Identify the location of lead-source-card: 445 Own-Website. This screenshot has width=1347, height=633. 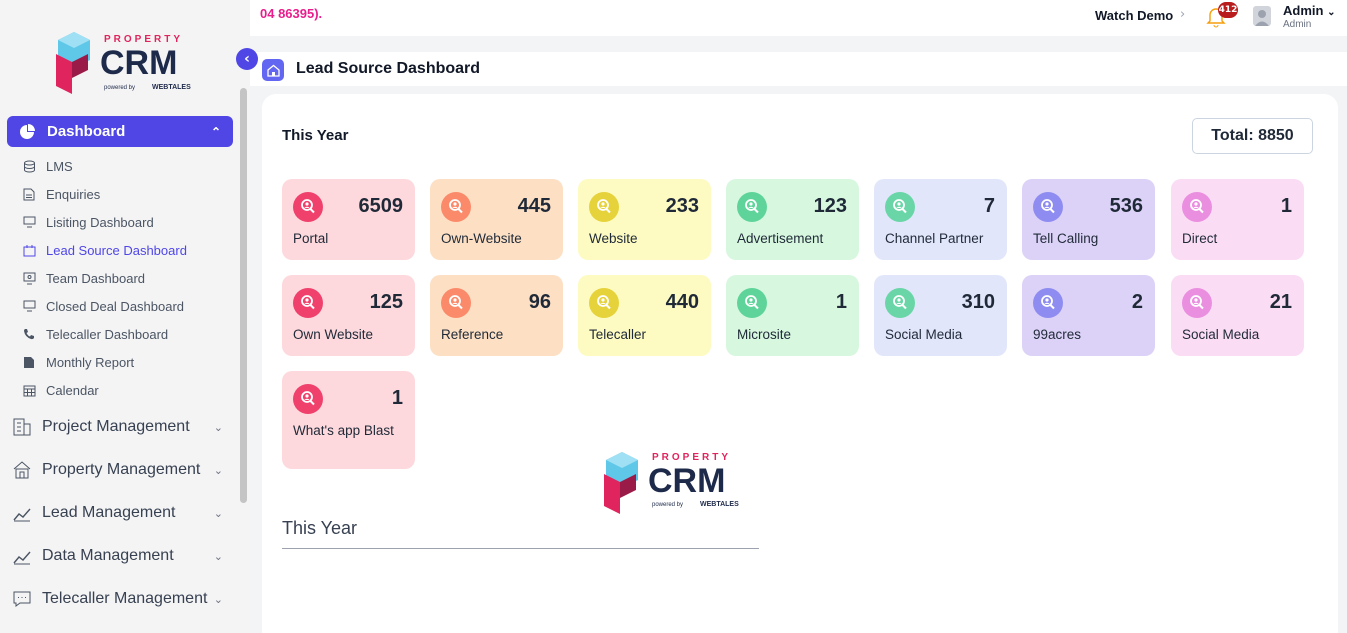
(496, 219).